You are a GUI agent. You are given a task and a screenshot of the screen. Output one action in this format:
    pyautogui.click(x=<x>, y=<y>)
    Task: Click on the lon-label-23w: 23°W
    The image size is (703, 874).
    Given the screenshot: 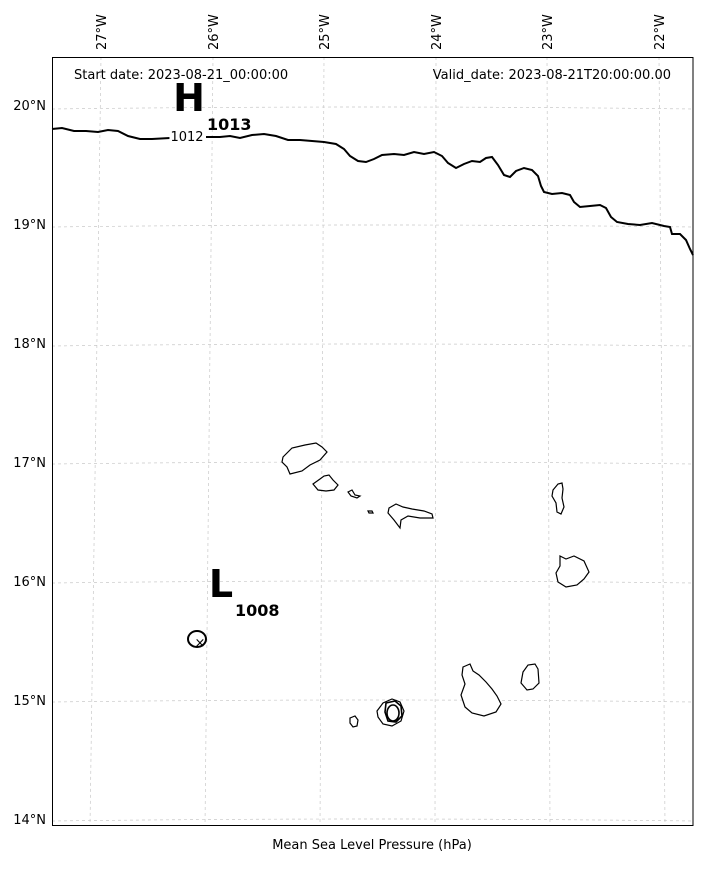 What is the action you would take?
    pyautogui.click(x=548, y=32)
    